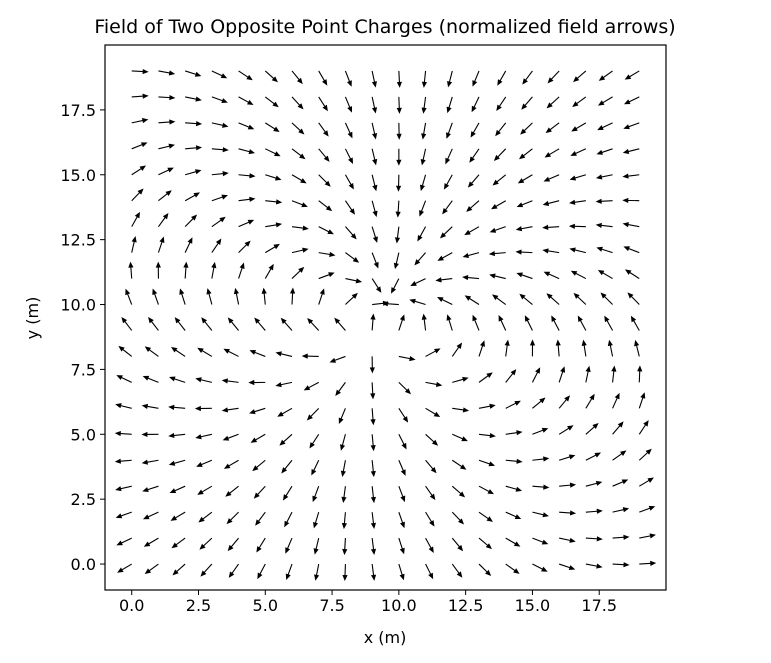  I want to click on x-tick-label: 5.0, so click(265, 605).